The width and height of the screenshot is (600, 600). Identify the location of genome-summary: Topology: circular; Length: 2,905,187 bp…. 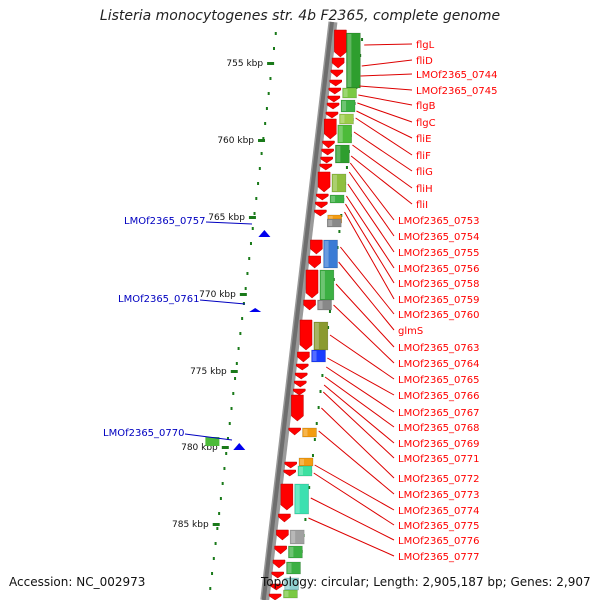
(426, 582).